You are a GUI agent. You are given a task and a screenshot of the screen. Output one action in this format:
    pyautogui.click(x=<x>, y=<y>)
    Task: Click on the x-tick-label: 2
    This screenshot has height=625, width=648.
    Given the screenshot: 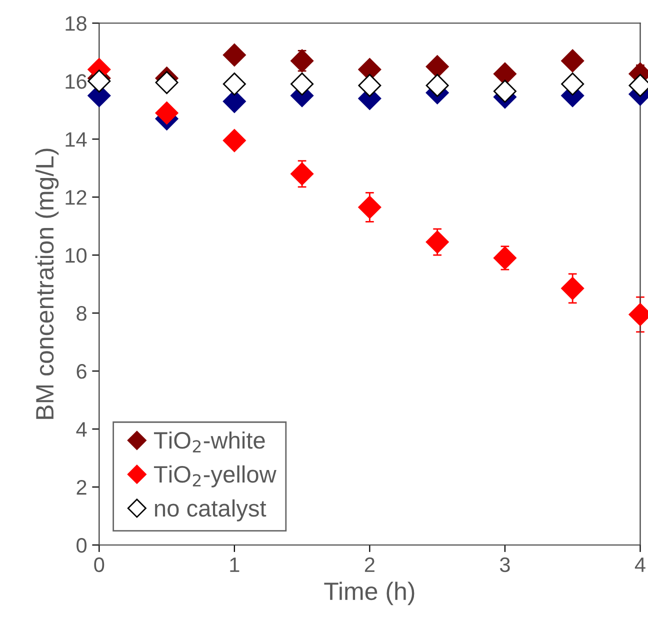 What is the action you would take?
    pyautogui.click(x=369, y=564)
    